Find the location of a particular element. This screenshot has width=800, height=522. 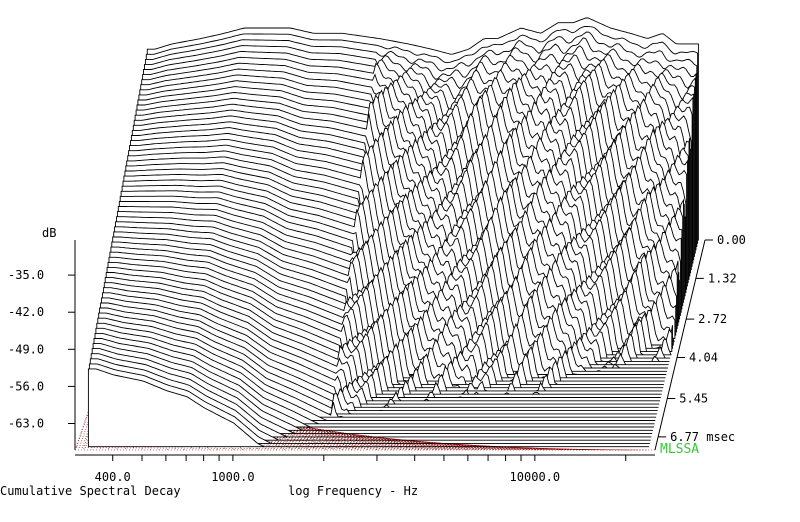

y-tick-label: -56.0 is located at coordinates (26, 386).